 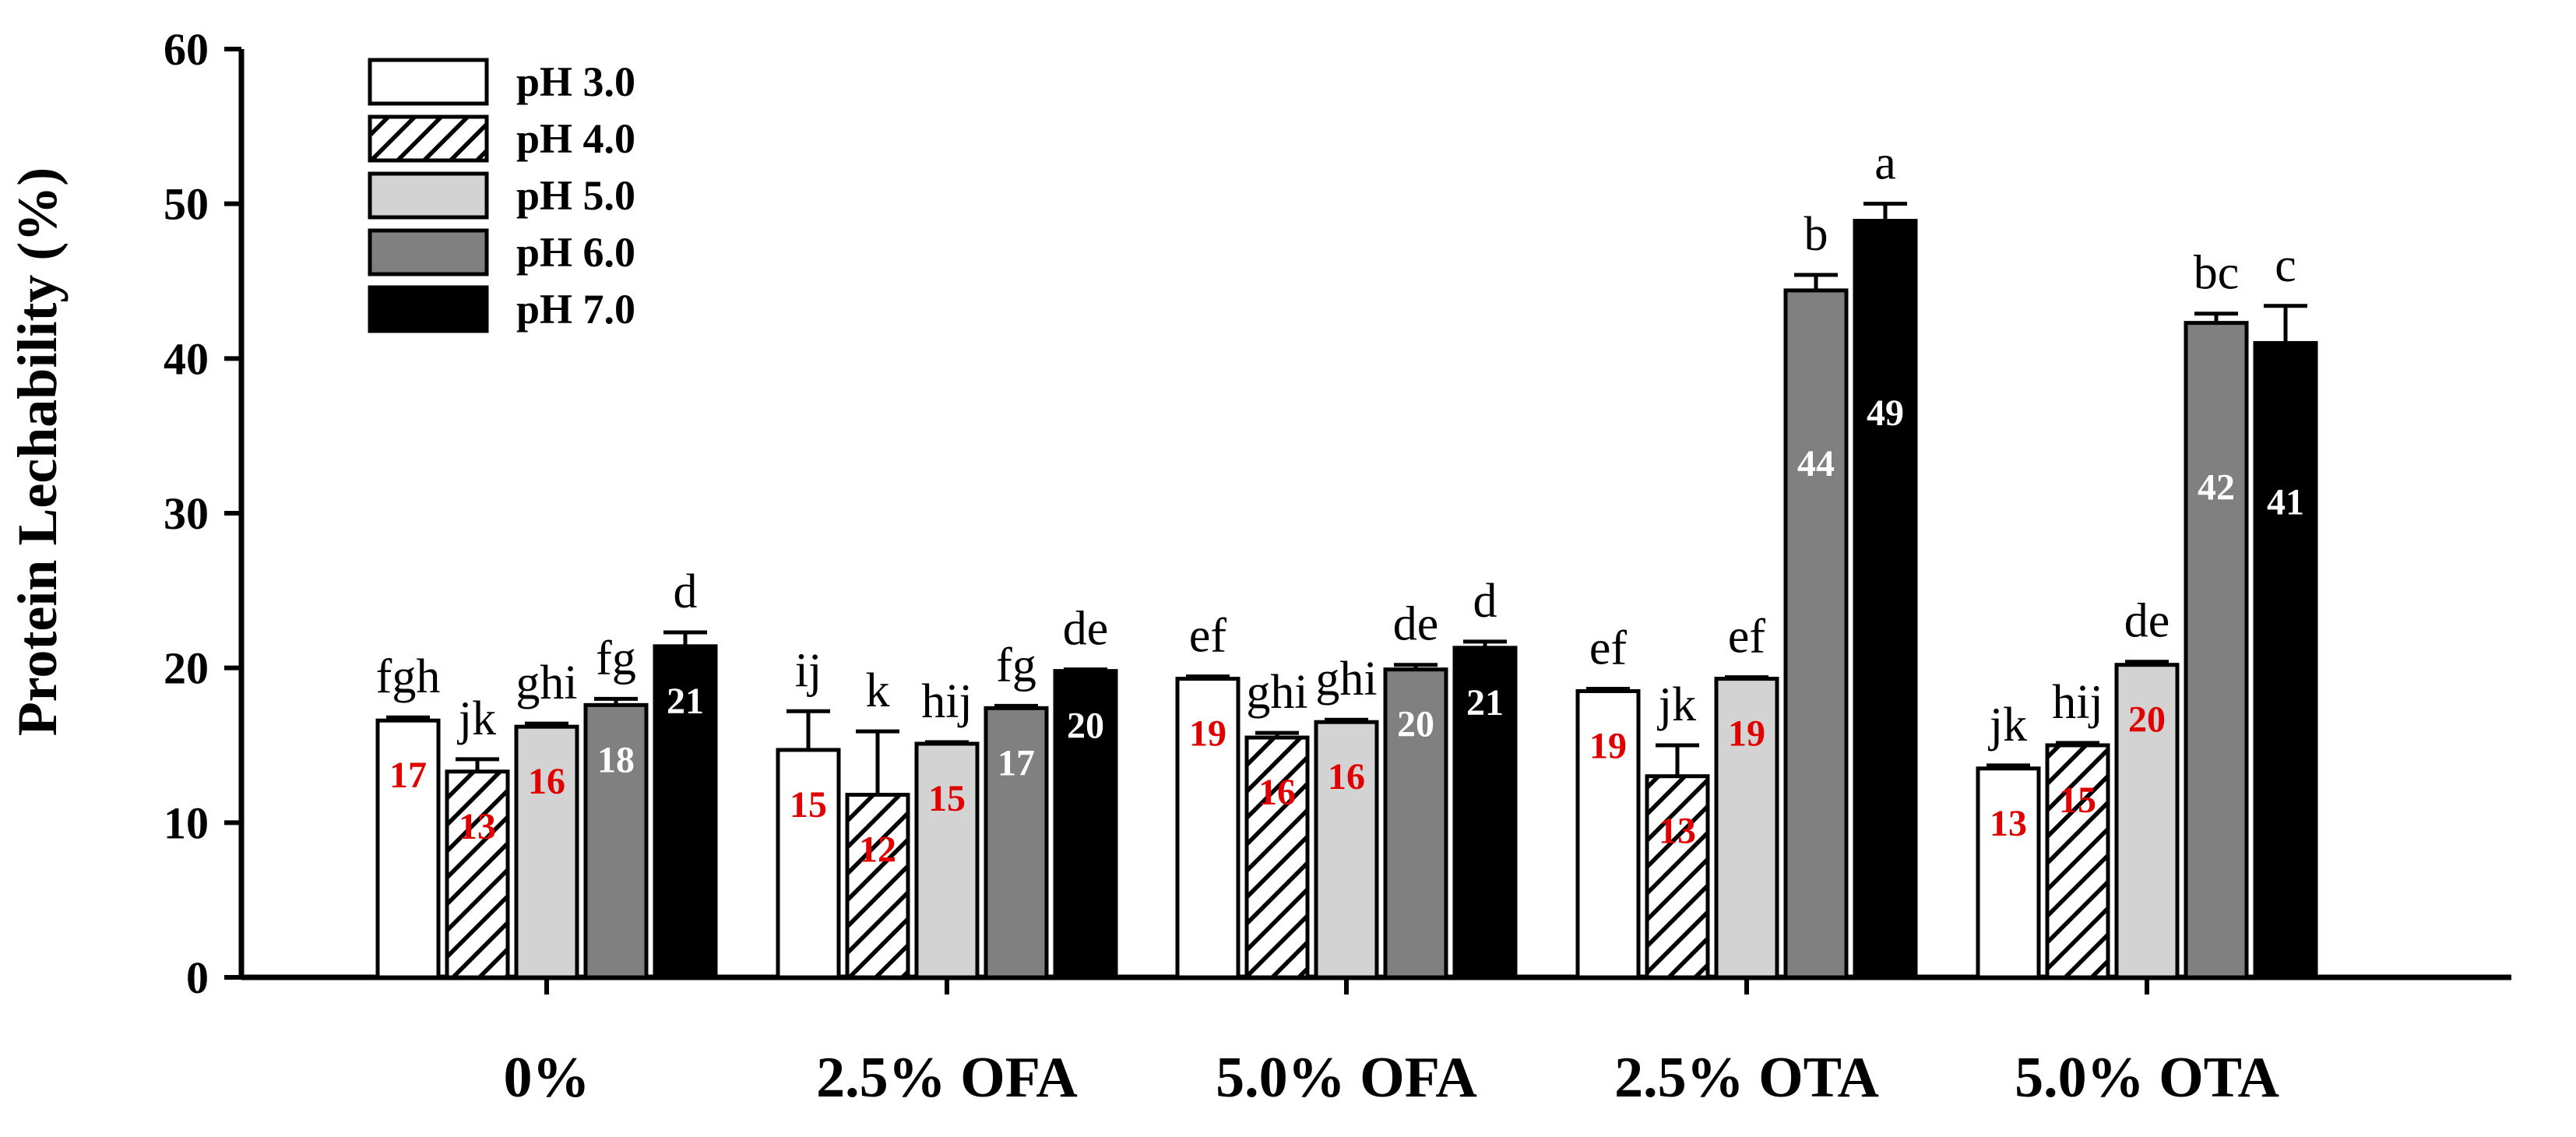 I want to click on significance-letter: a, so click(x=1885, y=163).